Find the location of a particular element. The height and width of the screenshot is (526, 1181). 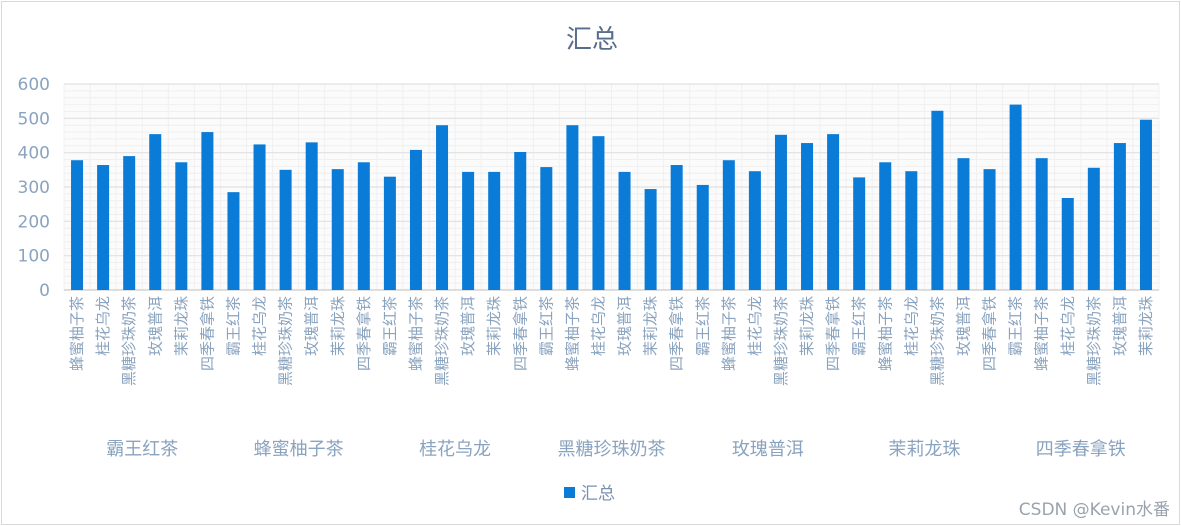

x-group-label: 玫瑰普洱 is located at coordinates (768, 449).